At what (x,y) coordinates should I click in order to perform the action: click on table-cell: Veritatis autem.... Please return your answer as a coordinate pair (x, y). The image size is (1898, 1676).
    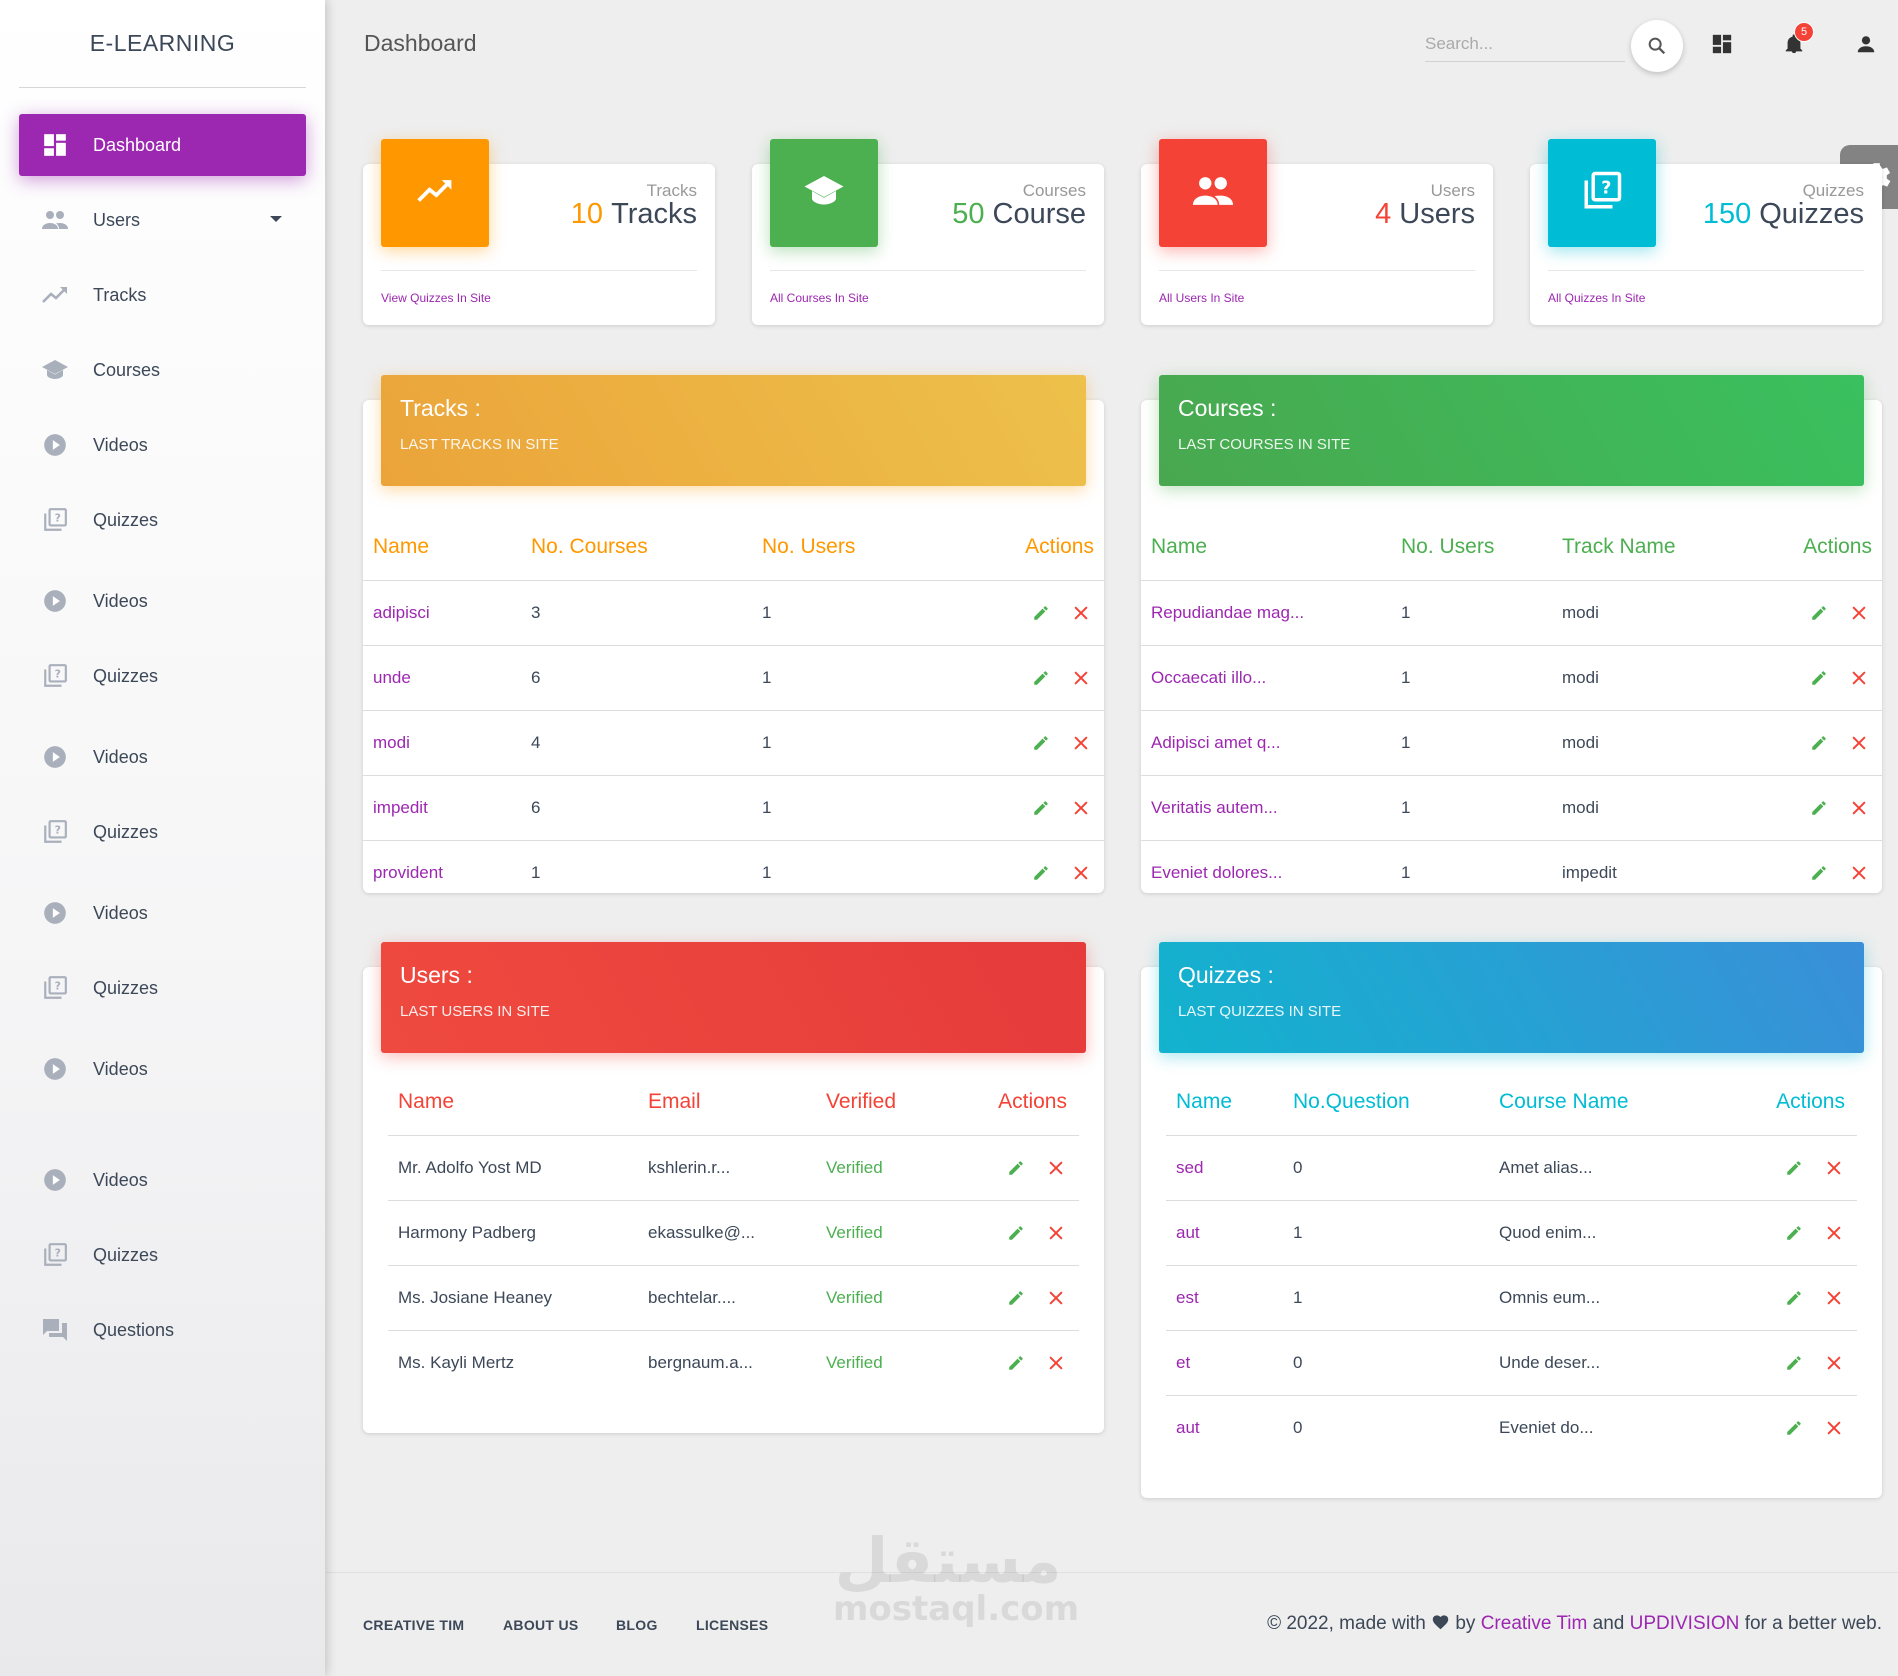
    Looking at the image, I should click on (1266, 808).